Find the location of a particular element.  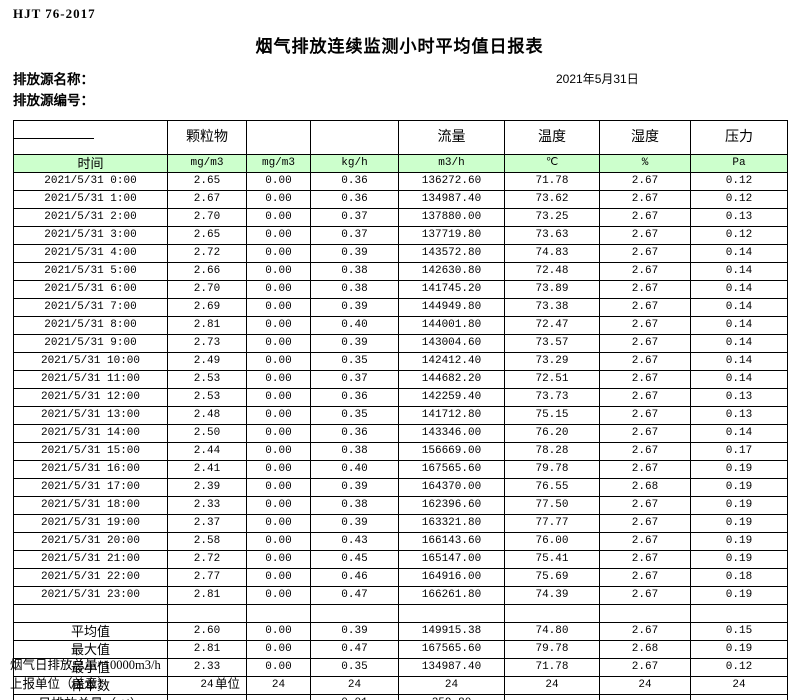

unit-header-cell: m3/h is located at coordinates (451, 163).